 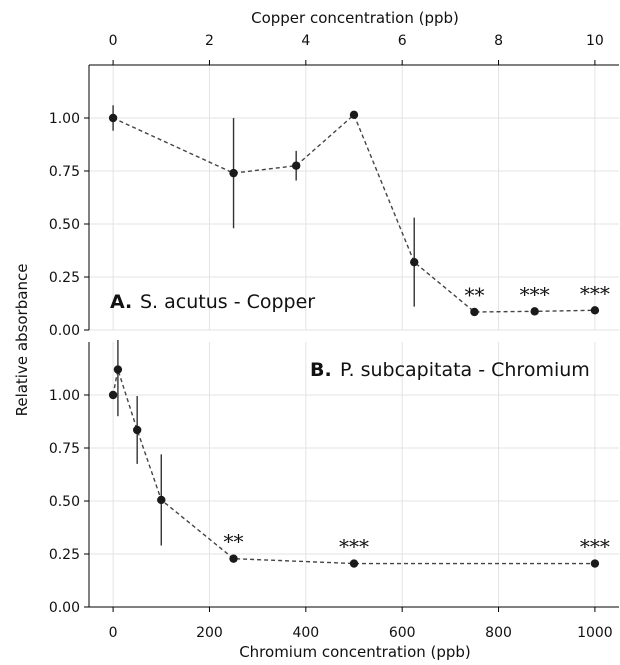 What do you see at coordinates (64, 119) in the screenshot?
I see `panel-a-ytick-label: 1.00` at bounding box center [64, 119].